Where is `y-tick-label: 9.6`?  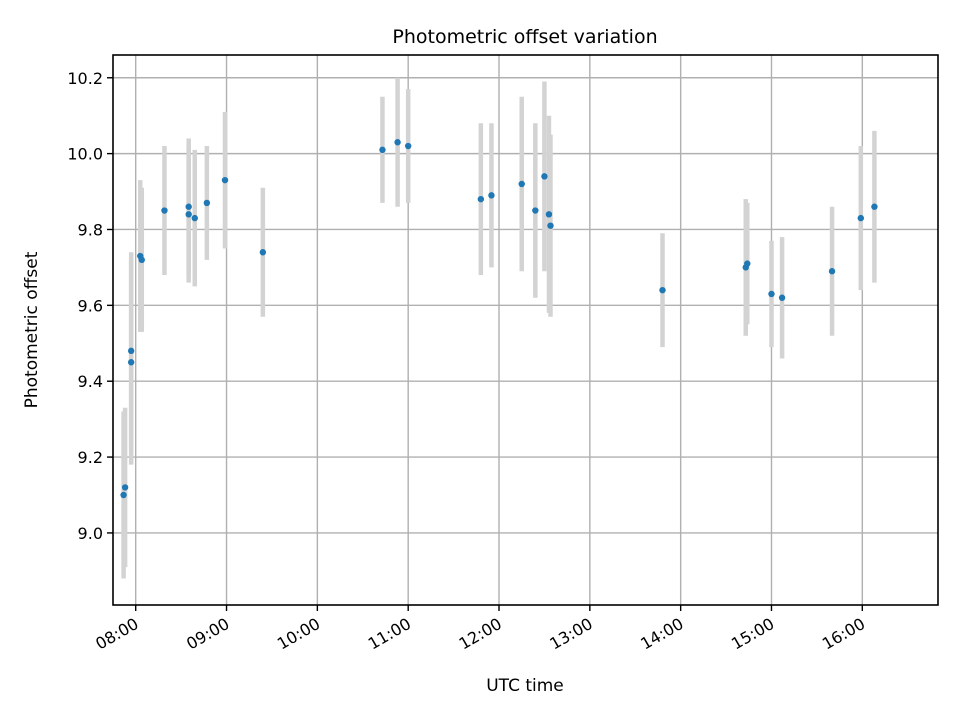
y-tick-label: 9.6 is located at coordinates (90, 305).